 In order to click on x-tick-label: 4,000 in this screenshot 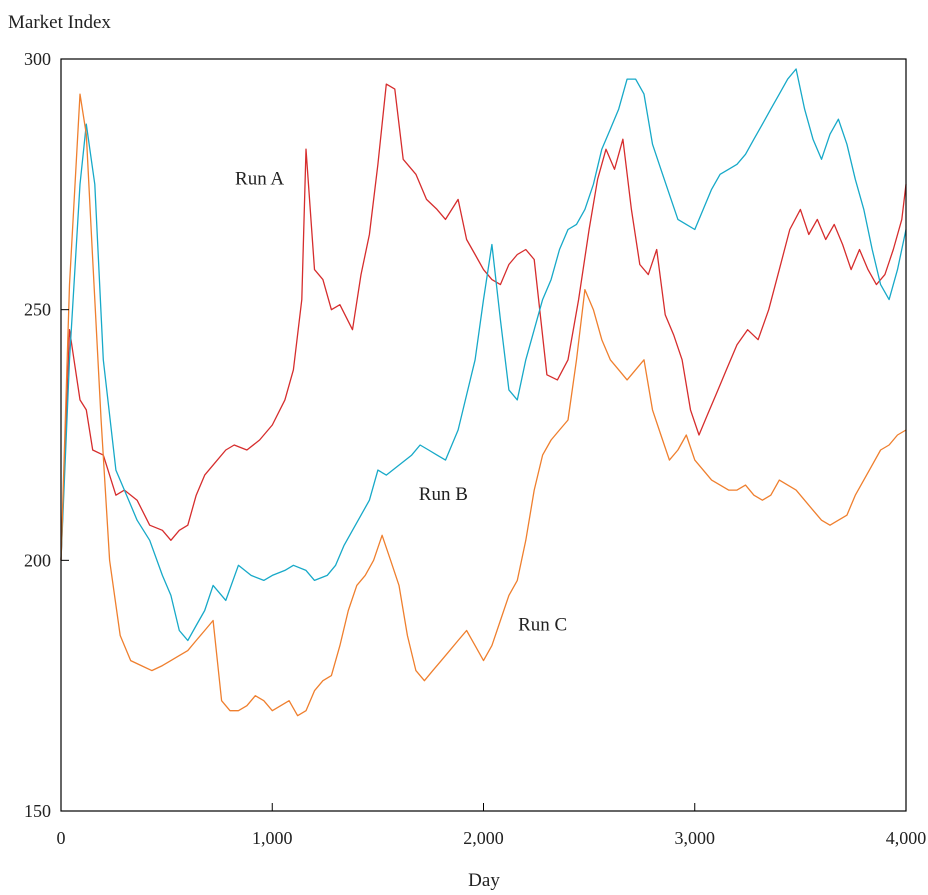, I will do `click(906, 838)`.